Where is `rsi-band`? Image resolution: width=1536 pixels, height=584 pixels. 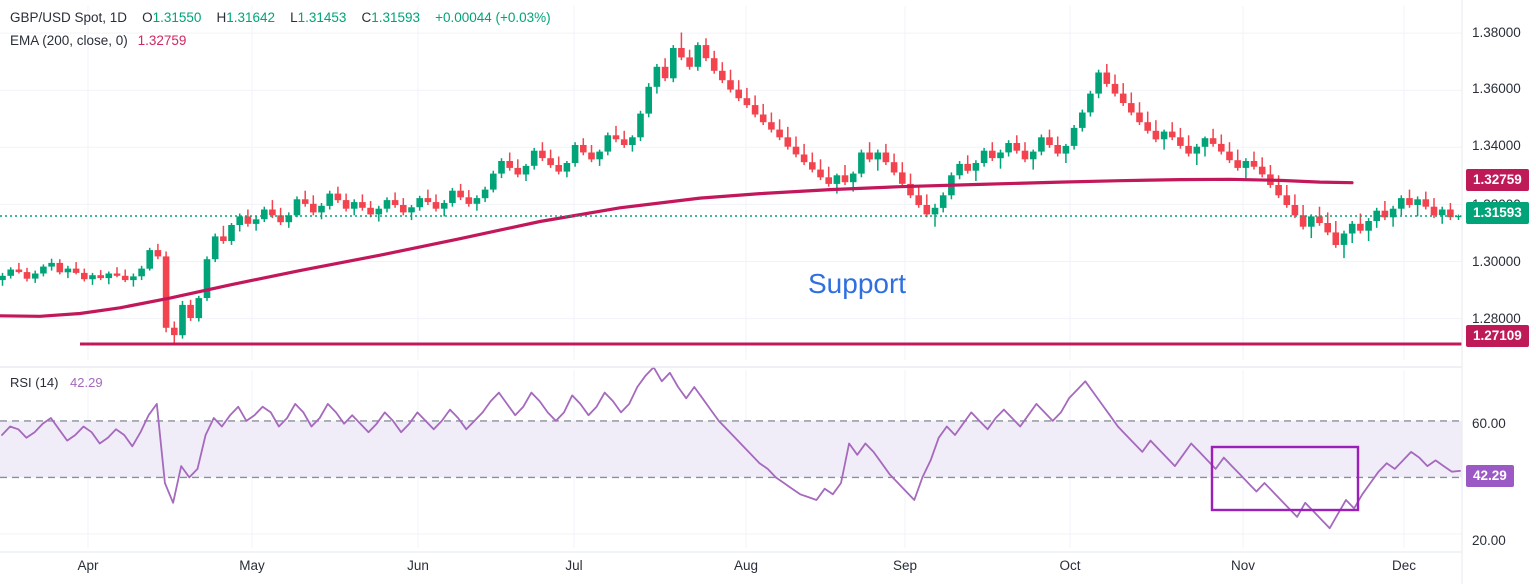 rsi-band is located at coordinates (731, 449).